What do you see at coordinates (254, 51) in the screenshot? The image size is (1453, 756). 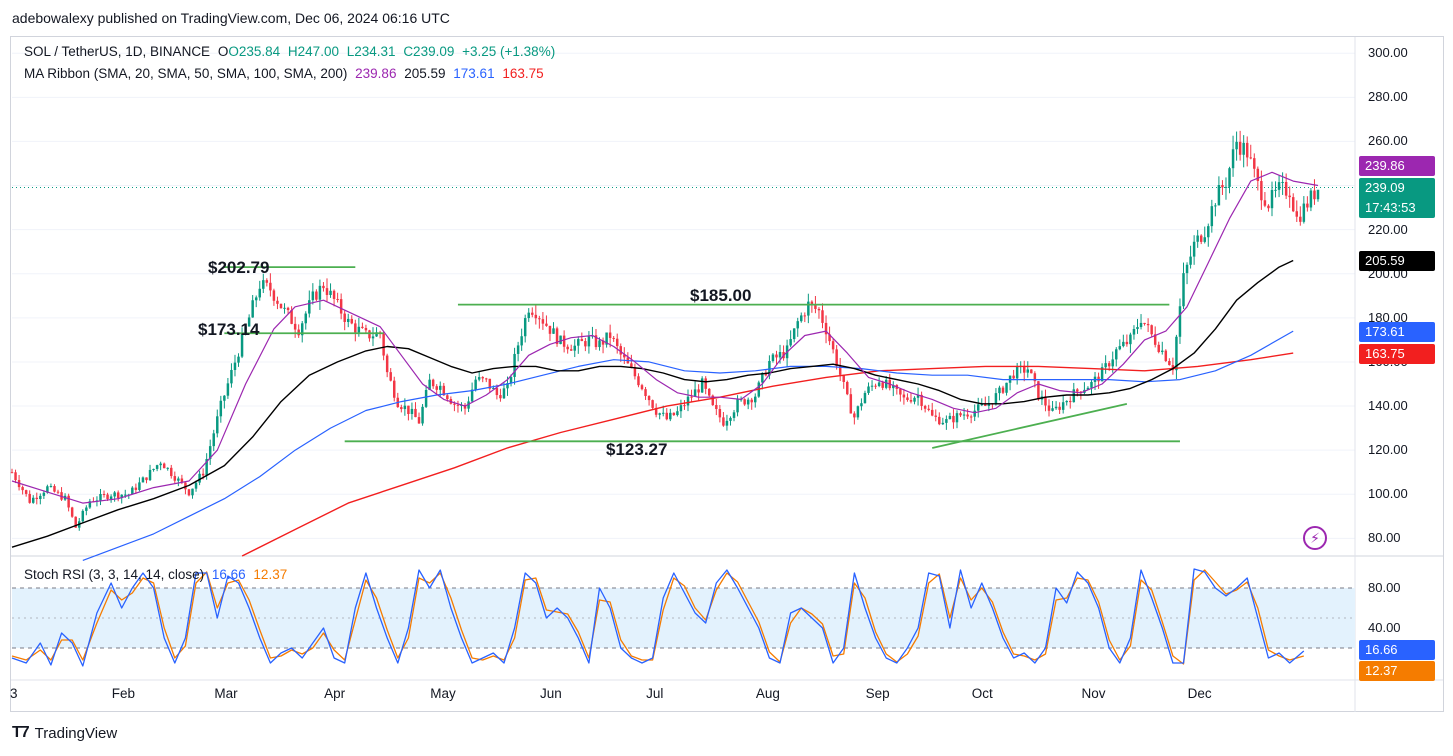 I see `legend-open: O235.84` at bounding box center [254, 51].